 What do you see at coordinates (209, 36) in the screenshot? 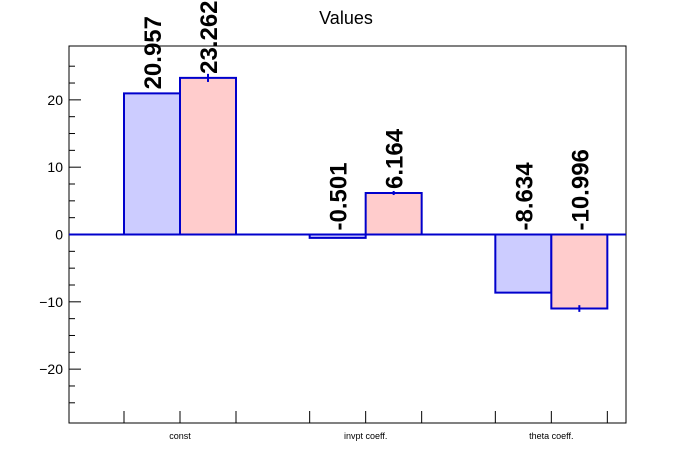
I see `data-label: 23.262` at bounding box center [209, 36].